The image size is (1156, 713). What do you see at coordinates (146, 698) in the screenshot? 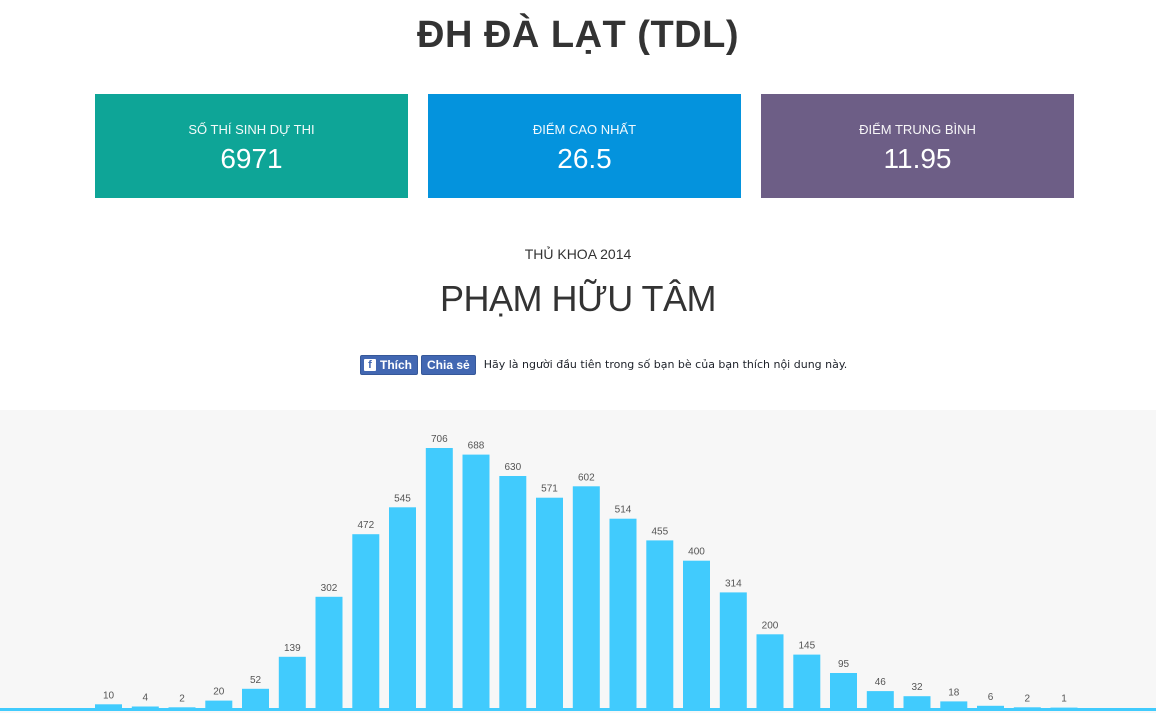
I see `chart-data-label: 4` at bounding box center [146, 698].